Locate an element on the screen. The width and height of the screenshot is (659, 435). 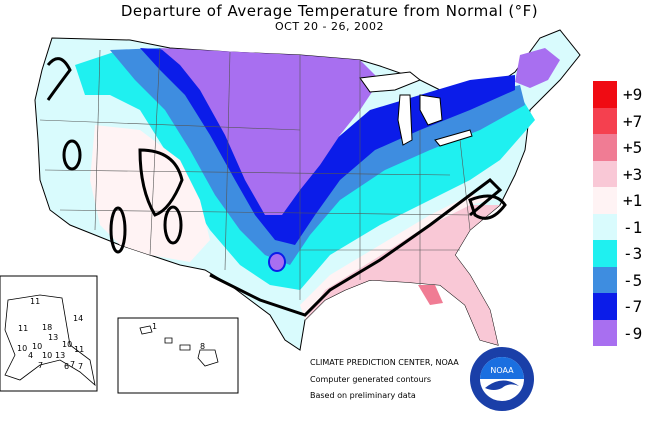
hawaii-islands is located at coordinates (179, 346).